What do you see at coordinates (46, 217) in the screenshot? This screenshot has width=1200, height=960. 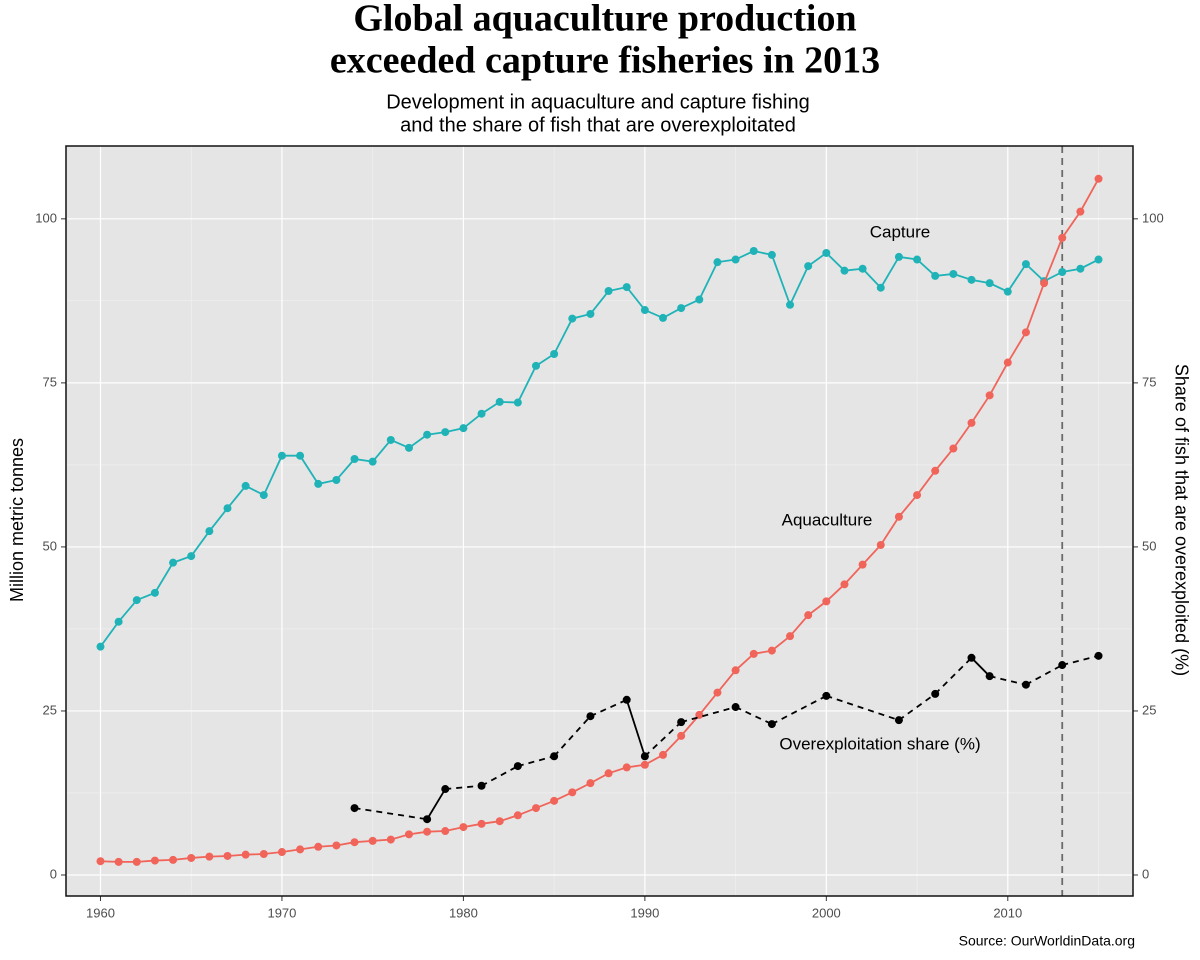 I see `y-tick-label: 100` at bounding box center [46, 217].